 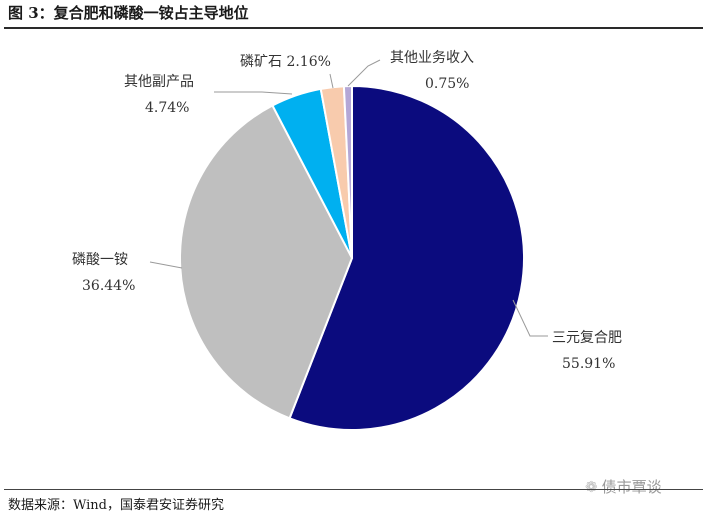 What do you see at coordinates (159, 82) in the screenshot?
I see `label-其他副产品: 其他副产品` at bounding box center [159, 82].